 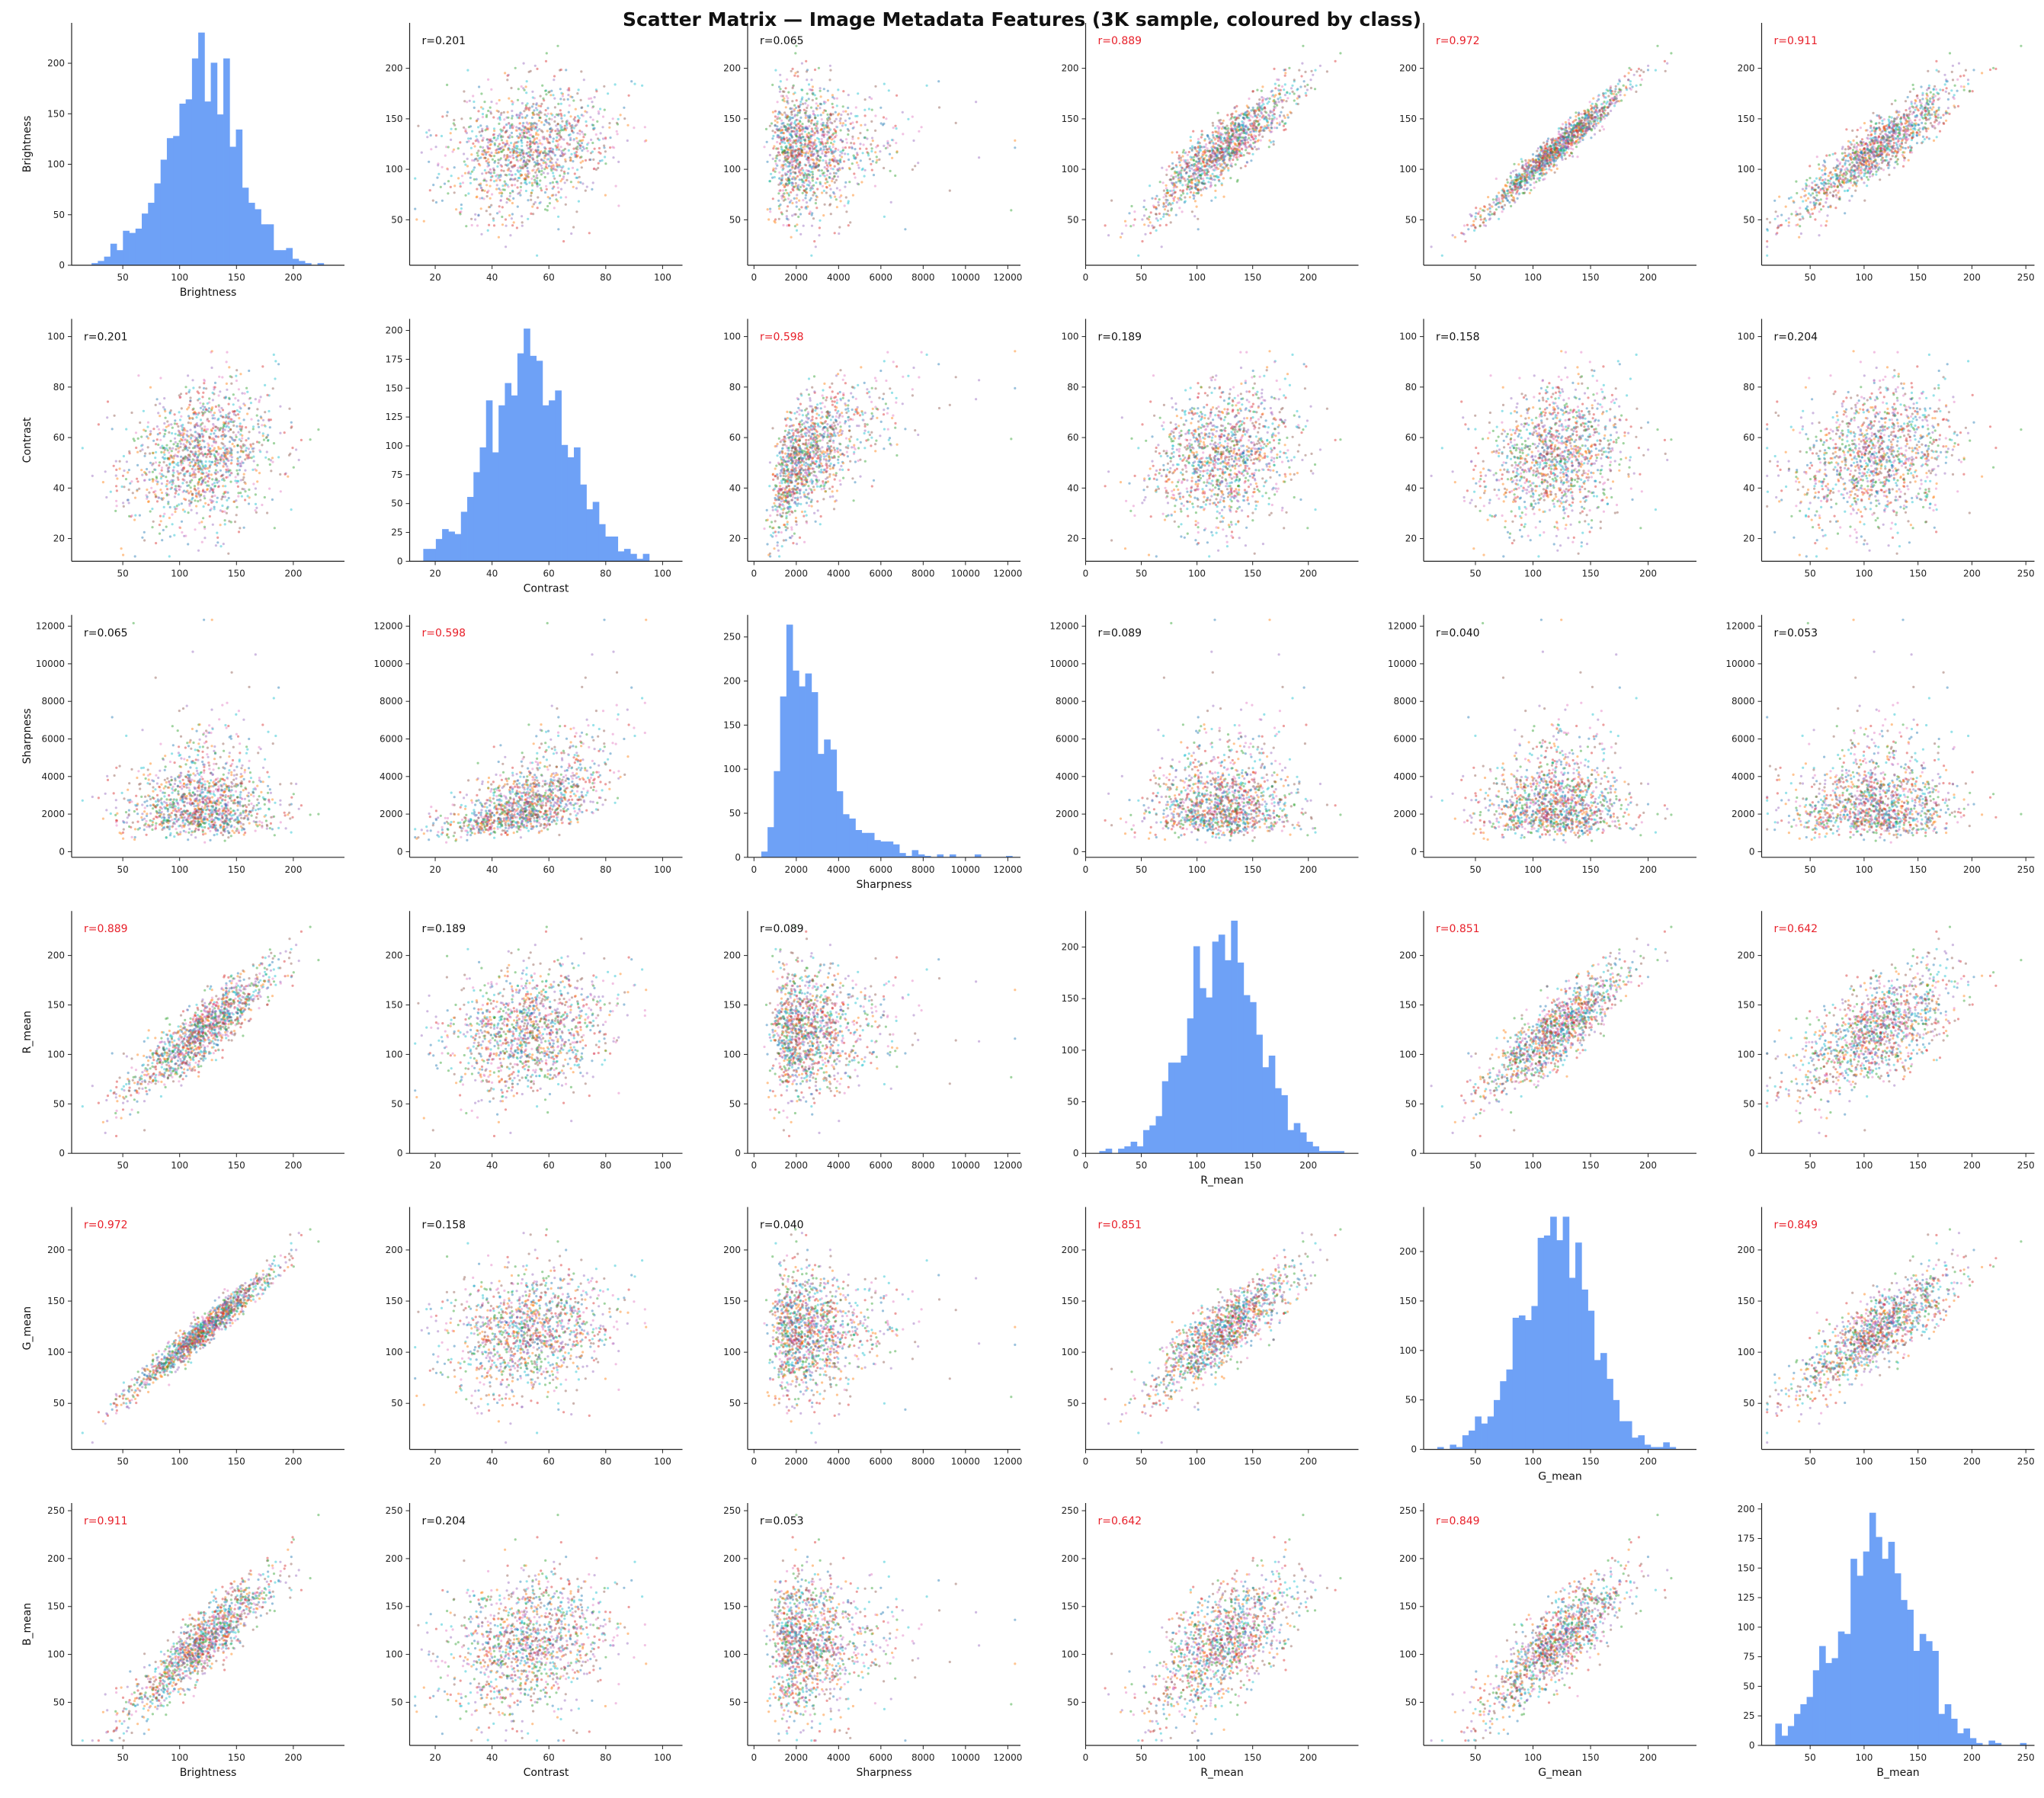 I want to click on y-axis-label: Brightness, so click(x=27, y=144).